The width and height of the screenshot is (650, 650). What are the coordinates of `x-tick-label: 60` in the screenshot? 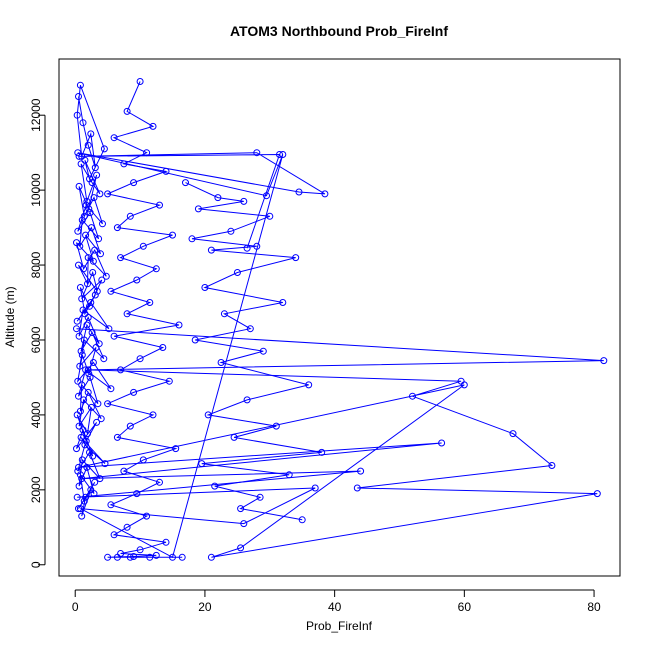 It's located at (465, 607).